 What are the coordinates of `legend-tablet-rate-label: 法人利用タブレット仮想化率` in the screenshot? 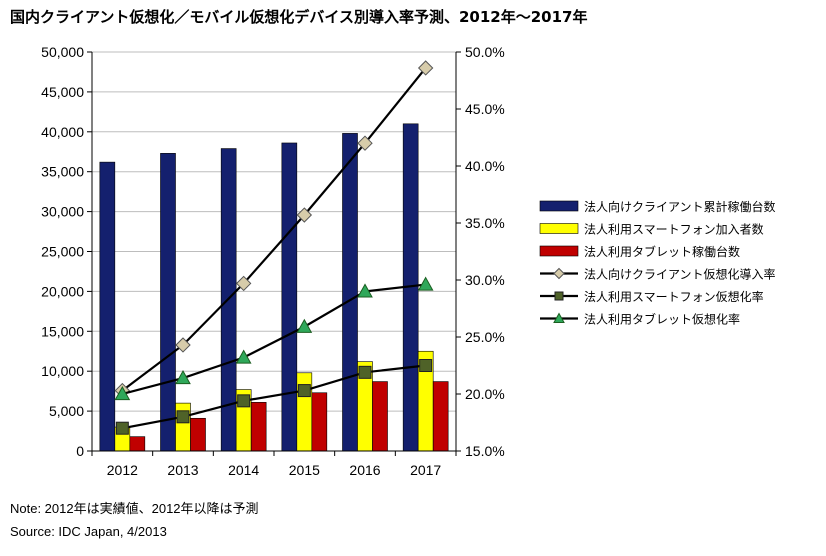 It's located at (662, 319).